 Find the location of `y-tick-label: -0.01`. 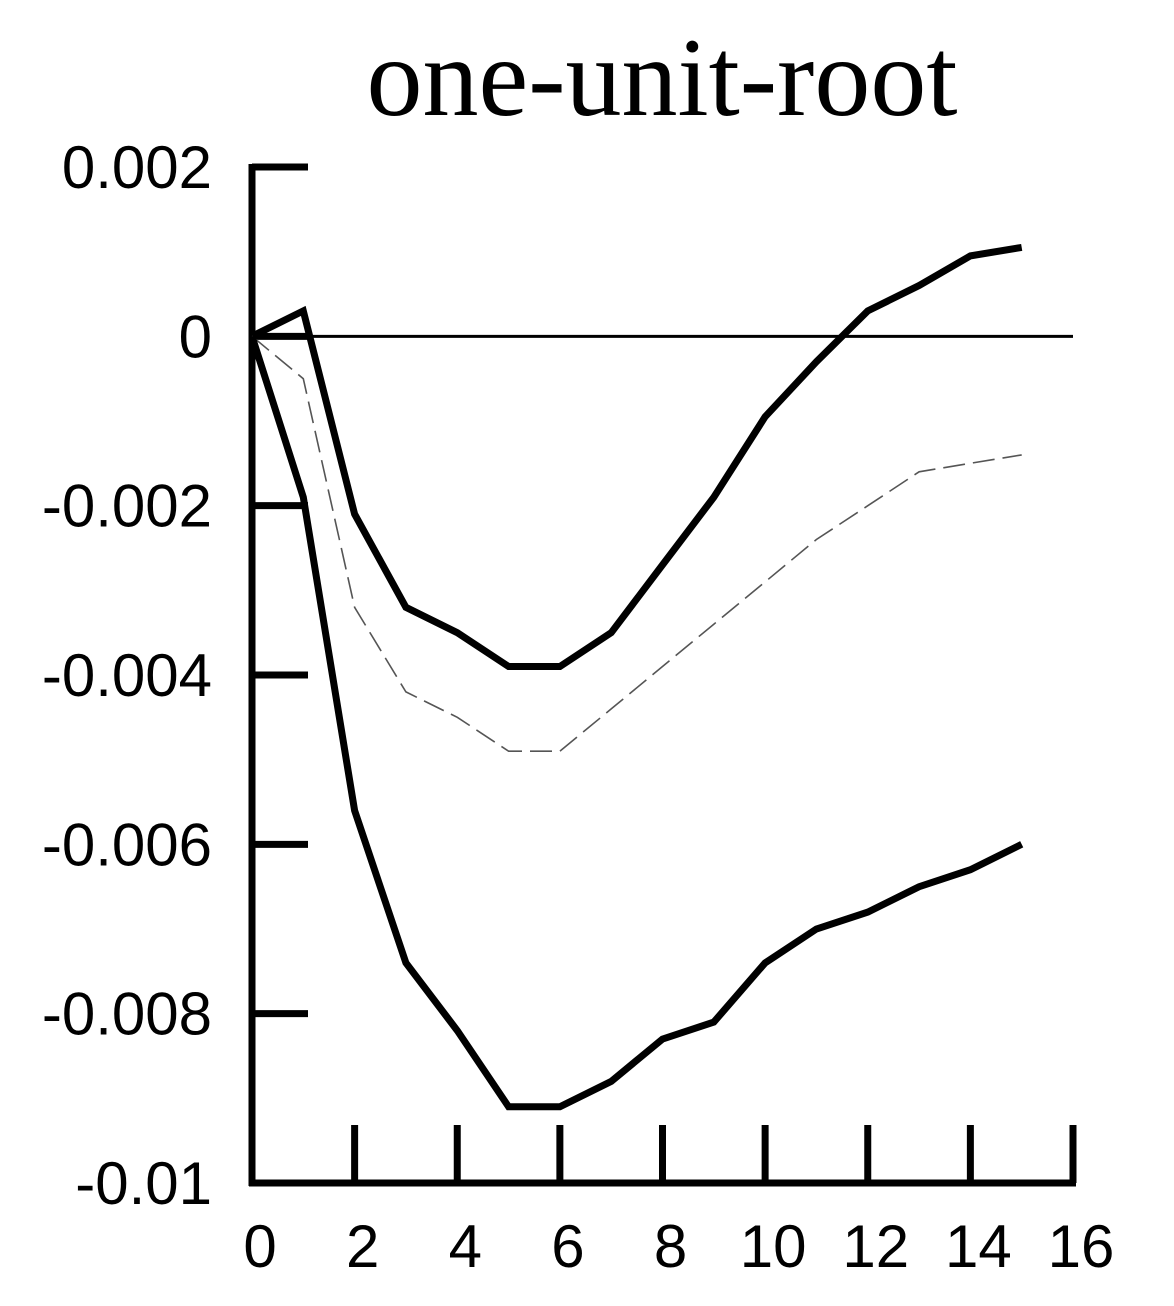

y-tick-label: -0.01 is located at coordinates (143, 1183).